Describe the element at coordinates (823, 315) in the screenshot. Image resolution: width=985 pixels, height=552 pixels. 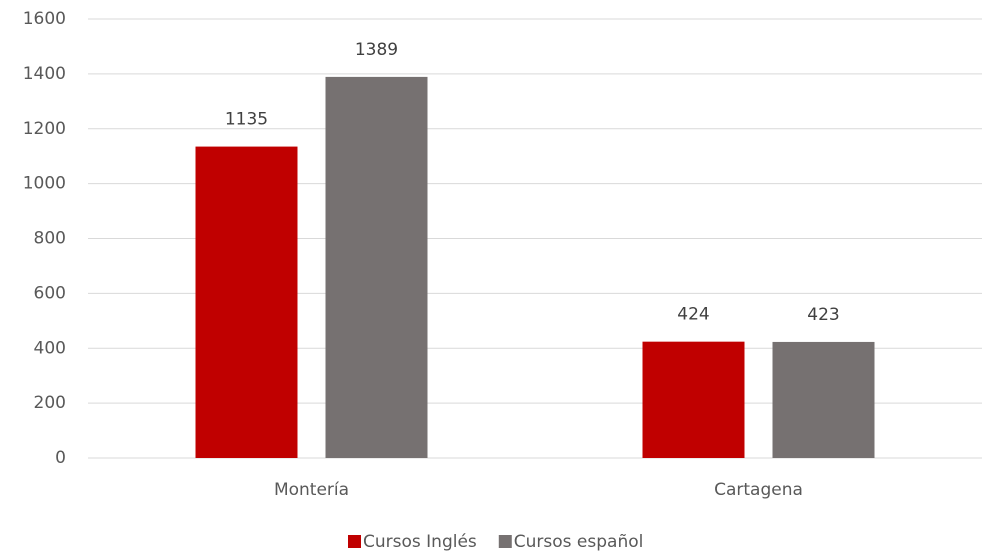
I see `data-label: 423` at that location.